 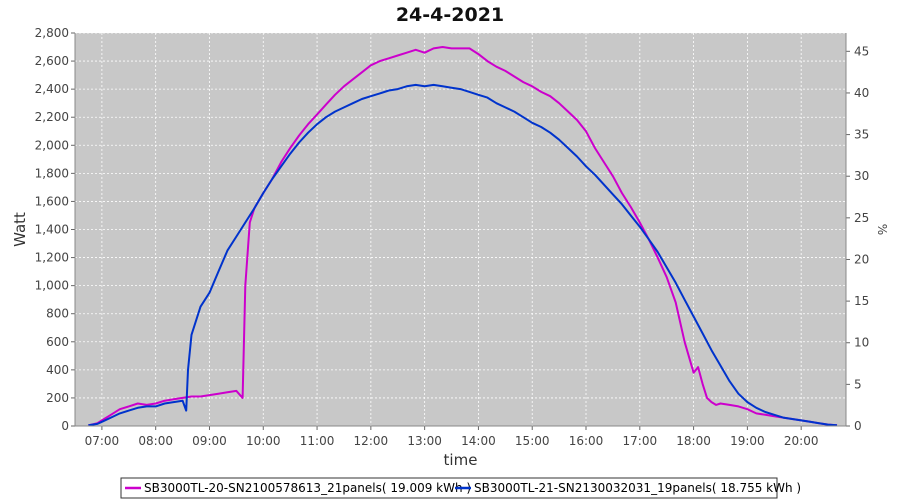 What do you see at coordinates (532, 441) in the screenshot?
I see `x-tick-label: 15:00` at bounding box center [532, 441].